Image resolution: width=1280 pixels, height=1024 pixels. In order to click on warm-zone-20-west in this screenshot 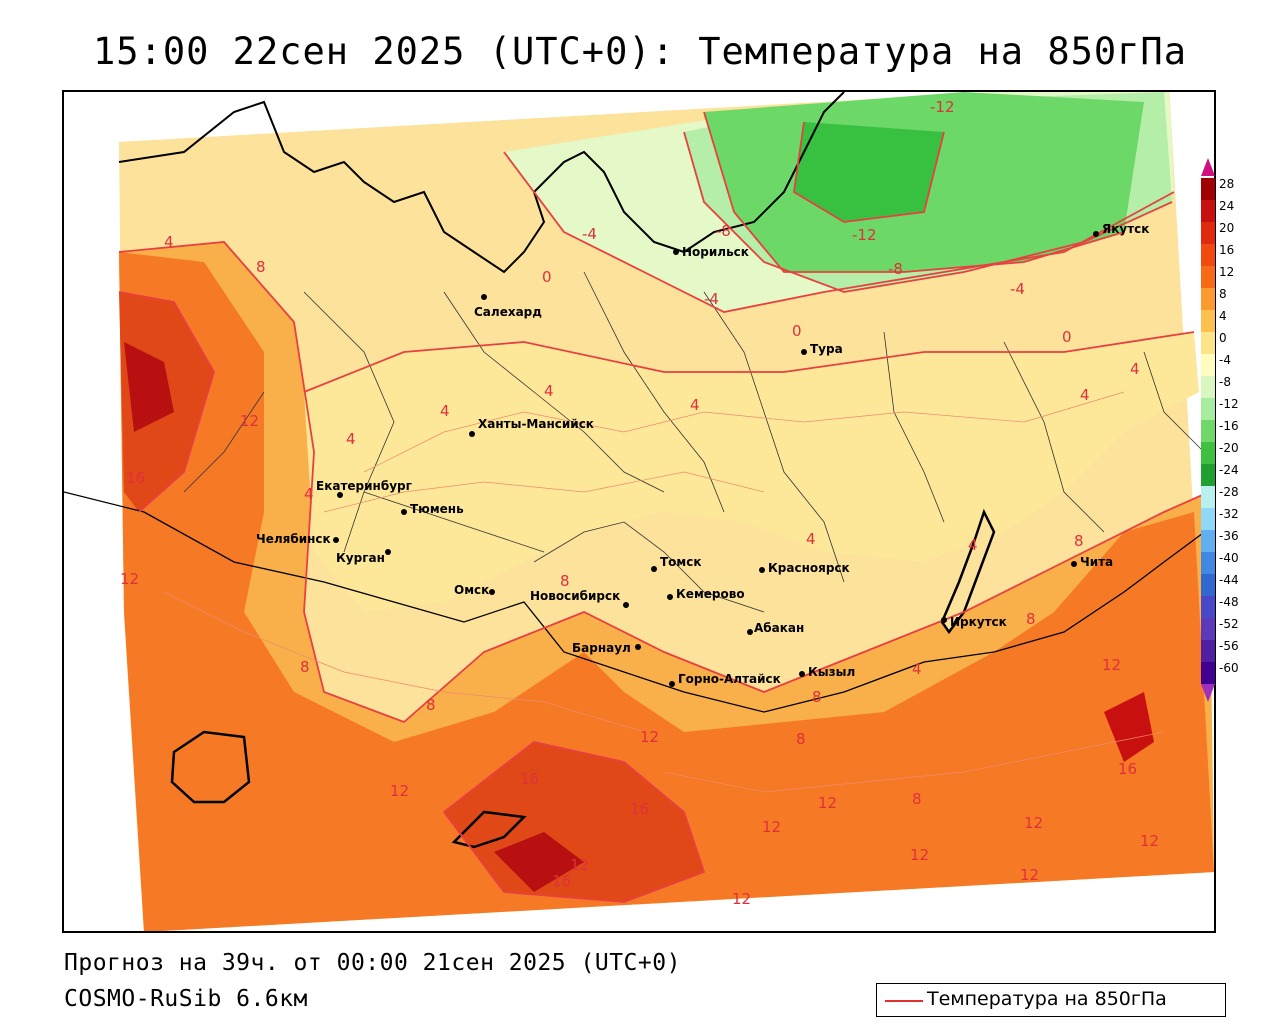, I will do `click(149, 387)`.